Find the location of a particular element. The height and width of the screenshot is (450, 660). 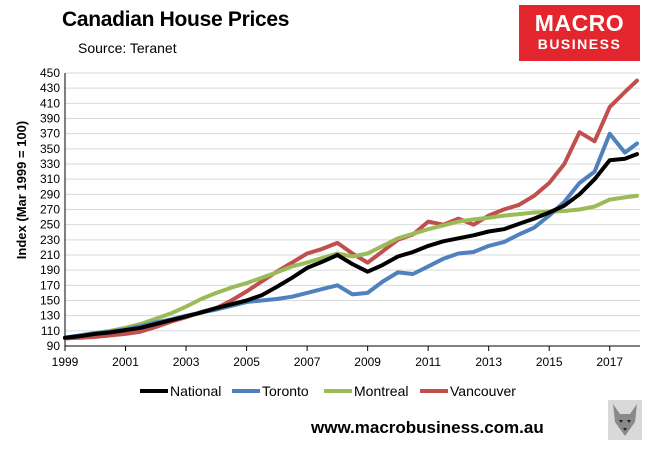

x-tick-label-2003: 2003 is located at coordinates (186, 362).